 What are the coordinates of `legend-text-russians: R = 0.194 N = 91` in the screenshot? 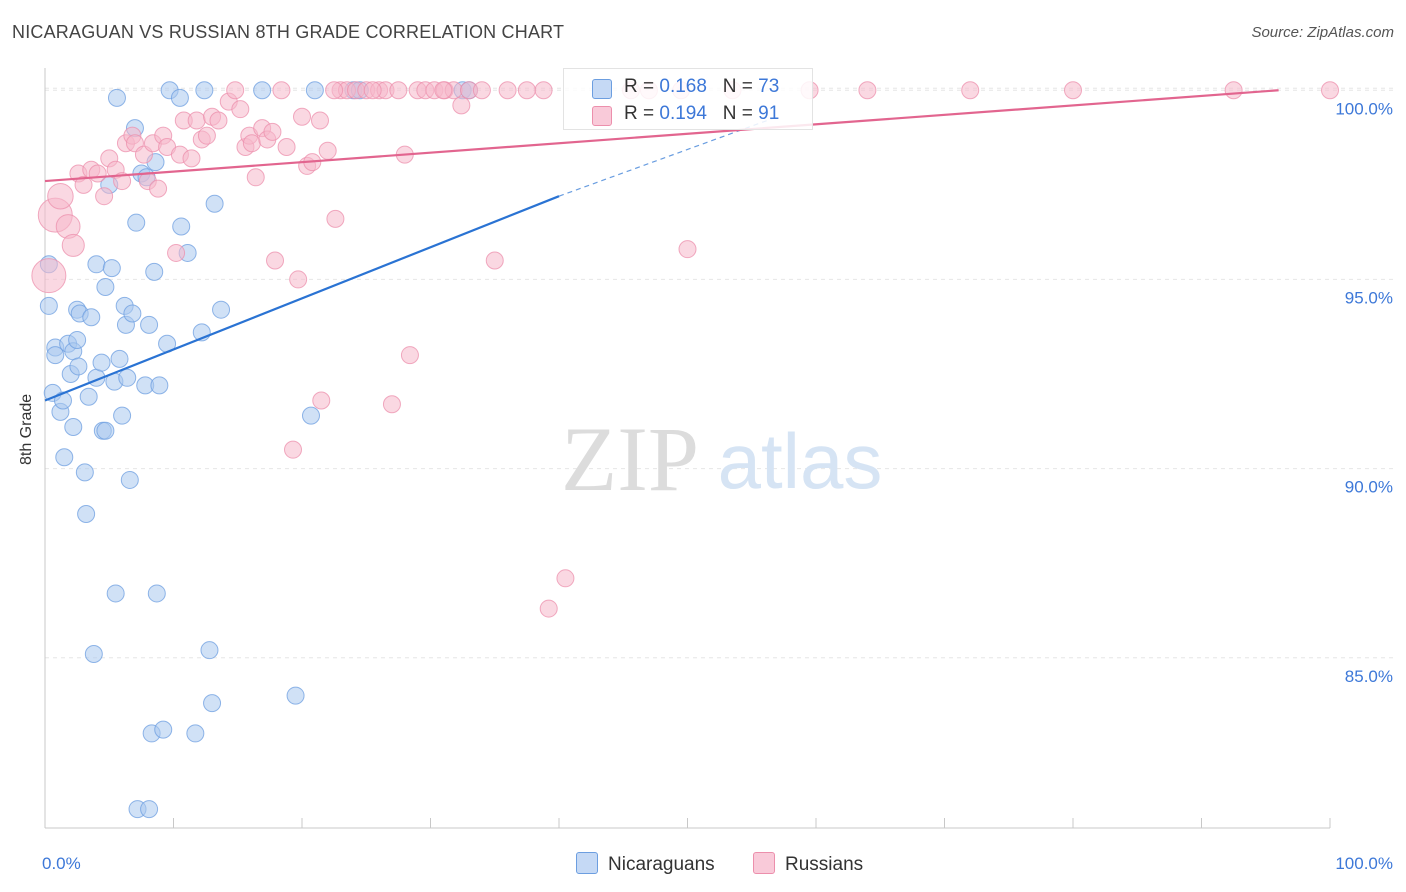 It's located at (702, 113).